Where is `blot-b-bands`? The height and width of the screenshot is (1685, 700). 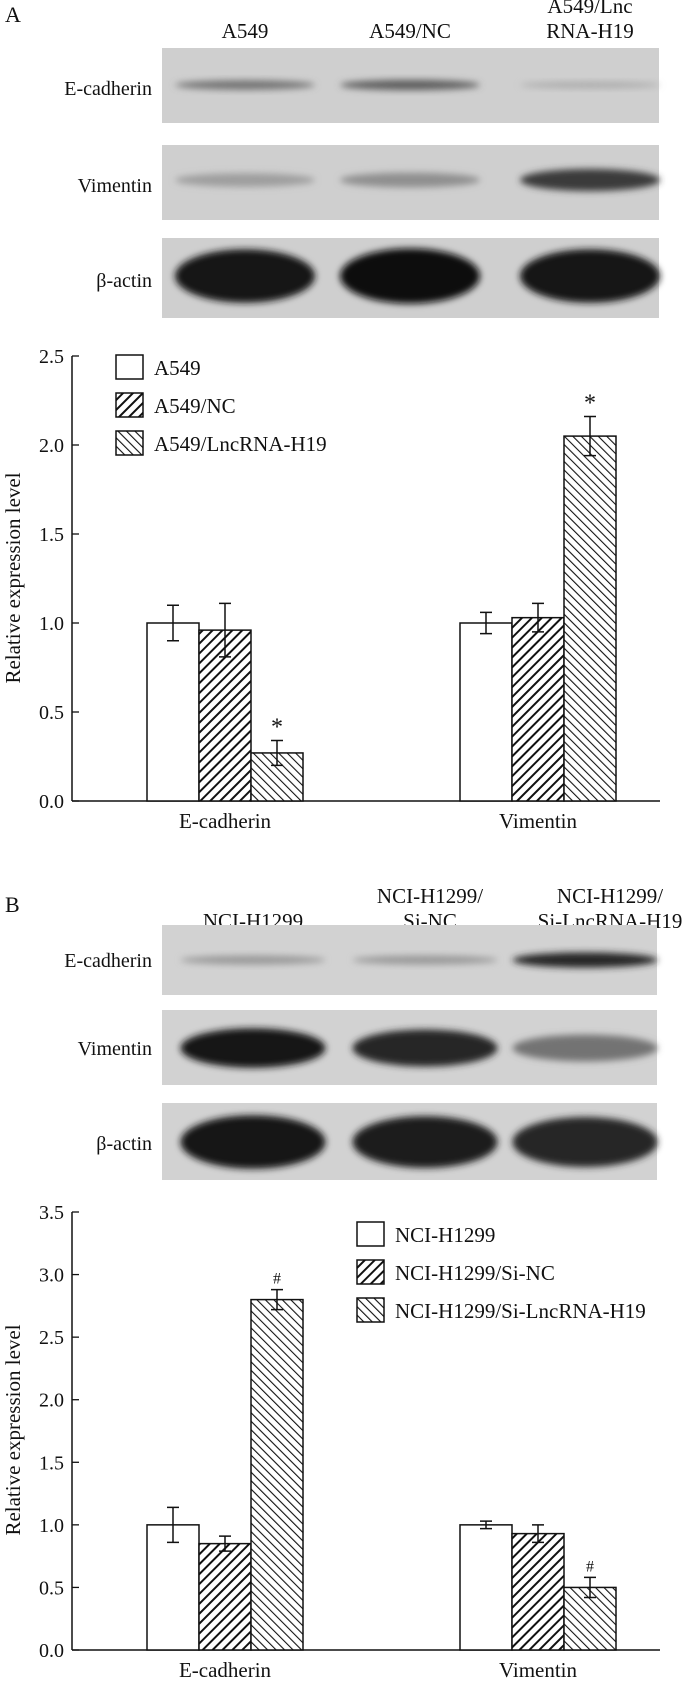
blot-b-bands is located at coordinates (419, 1060).